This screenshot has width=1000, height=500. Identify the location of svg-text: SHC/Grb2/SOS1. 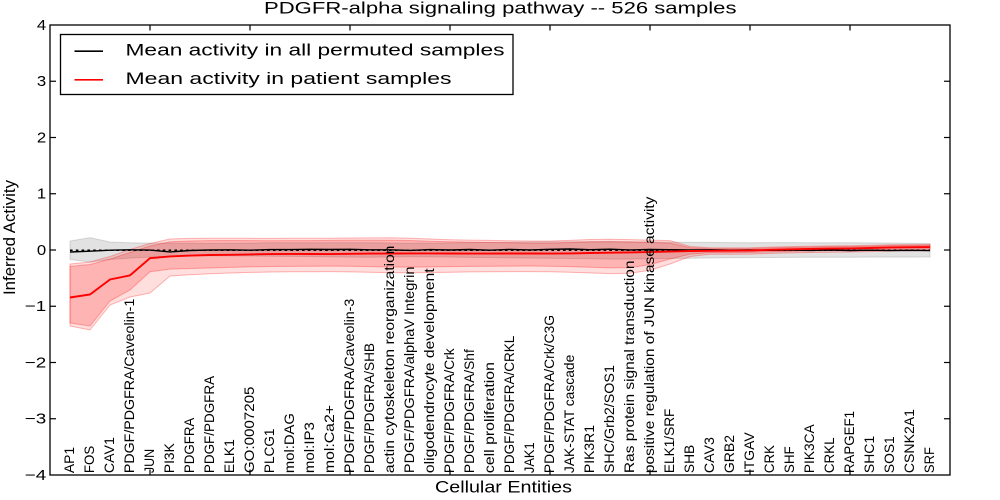
(609, 419).